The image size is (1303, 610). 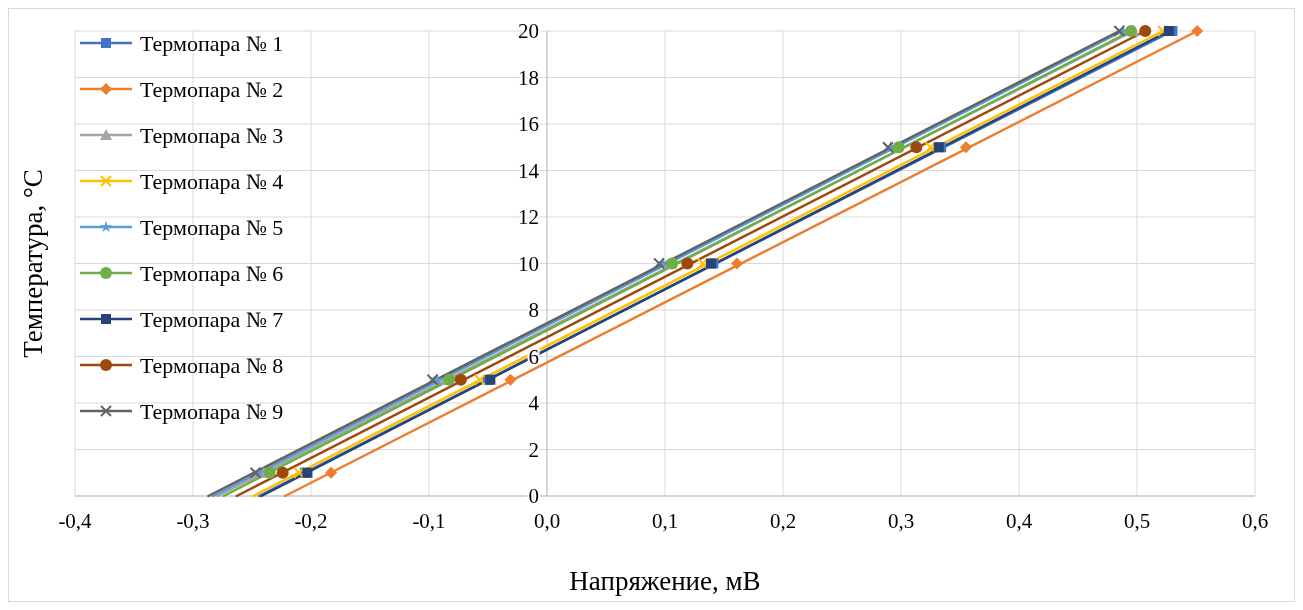 What do you see at coordinates (533, 496) in the screenshot?
I see `y-tick-label: 0` at bounding box center [533, 496].